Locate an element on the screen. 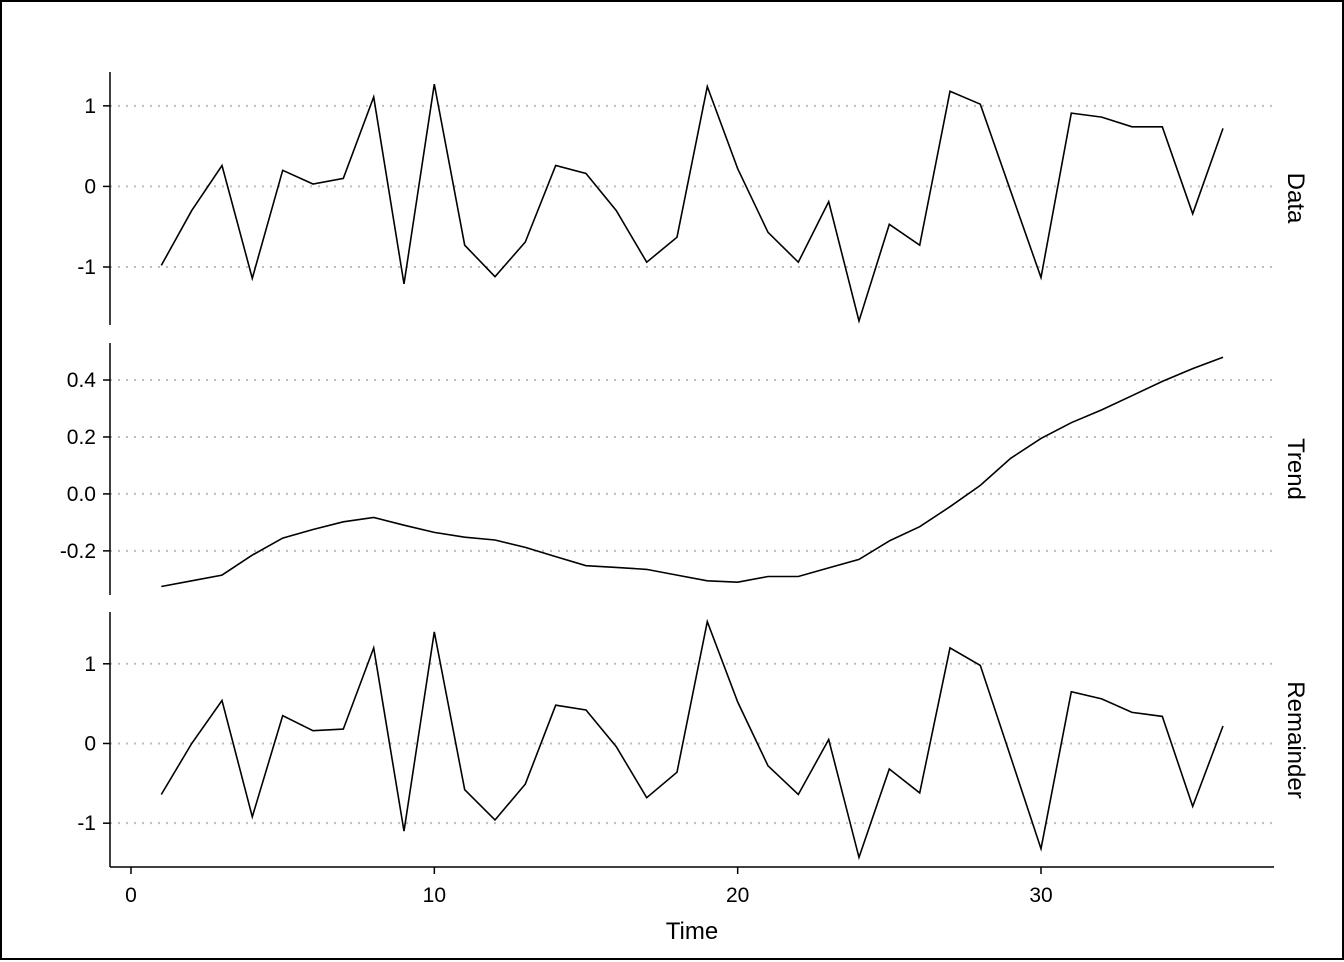  x-axis-title: Time is located at coordinates (692, 931).